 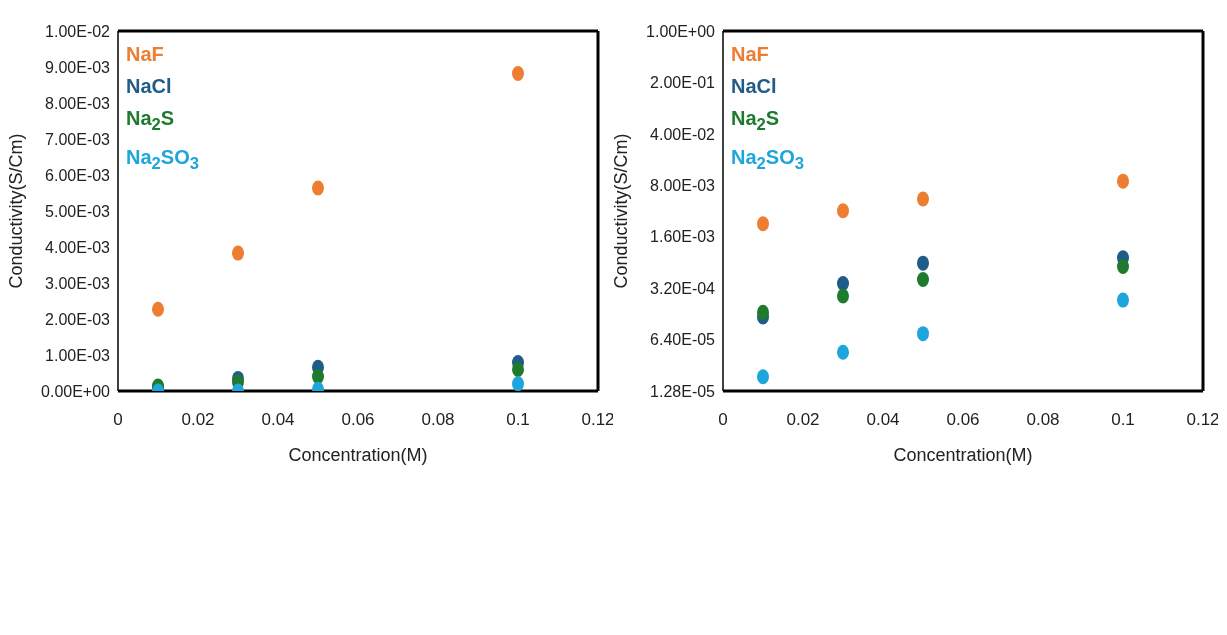 I want to click on y-tick-label: 5.00E-03, so click(x=78, y=211).